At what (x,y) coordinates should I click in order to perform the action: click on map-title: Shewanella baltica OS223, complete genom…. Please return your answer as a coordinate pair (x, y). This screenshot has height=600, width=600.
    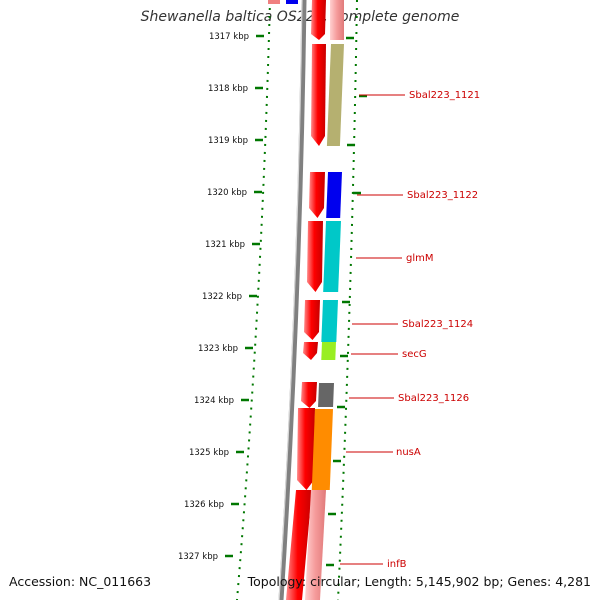
    Looking at the image, I should click on (300, 17).